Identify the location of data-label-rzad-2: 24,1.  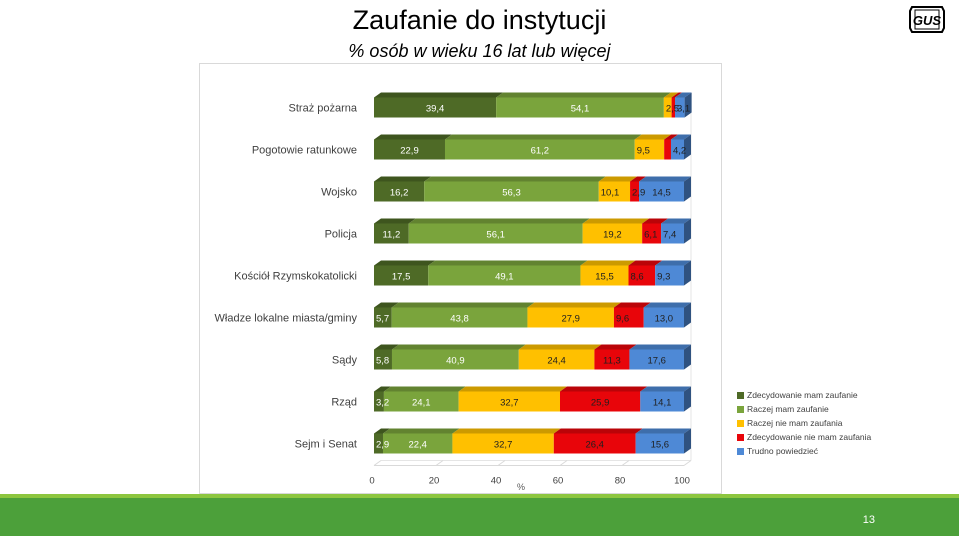
(421, 403).